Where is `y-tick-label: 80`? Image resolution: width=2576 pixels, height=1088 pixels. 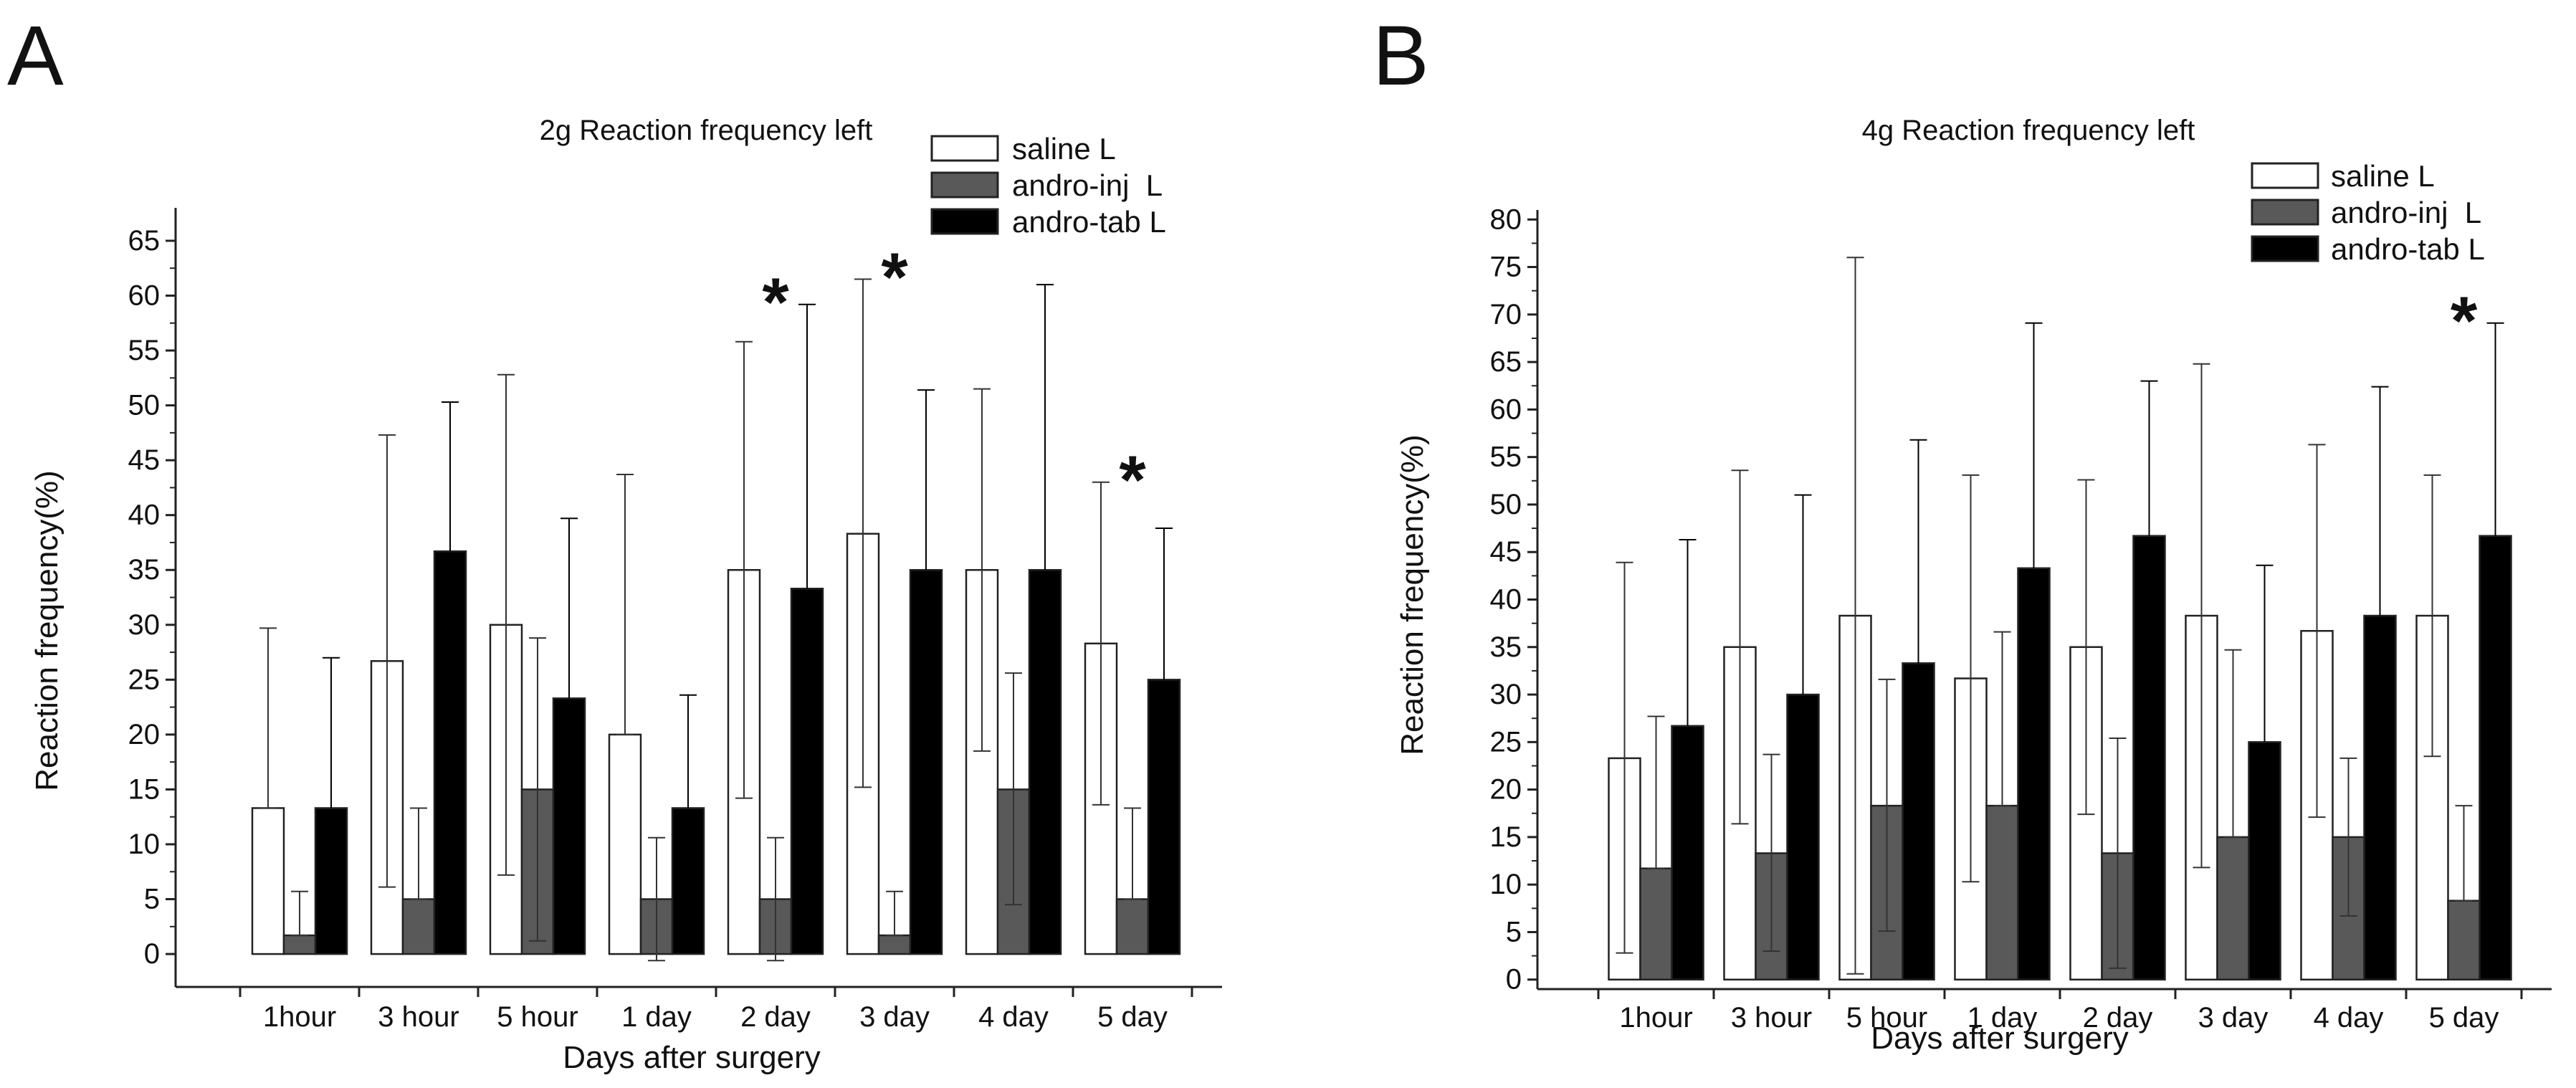 y-tick-label: 80 is located at coordinates (1506, 220).